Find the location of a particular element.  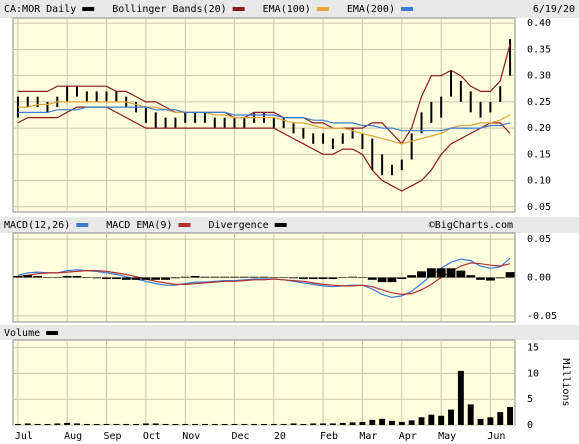

y-axis-label: Millions is located at coordinates (565, 382).